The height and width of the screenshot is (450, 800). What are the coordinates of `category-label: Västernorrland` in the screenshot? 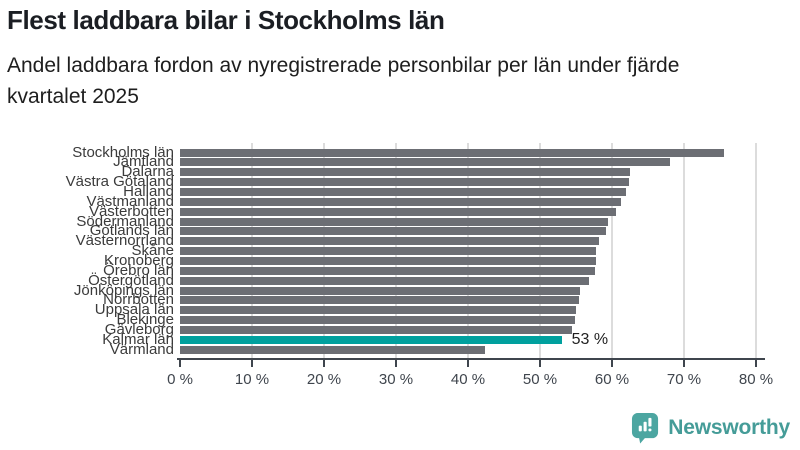 It's located at (124, 241).